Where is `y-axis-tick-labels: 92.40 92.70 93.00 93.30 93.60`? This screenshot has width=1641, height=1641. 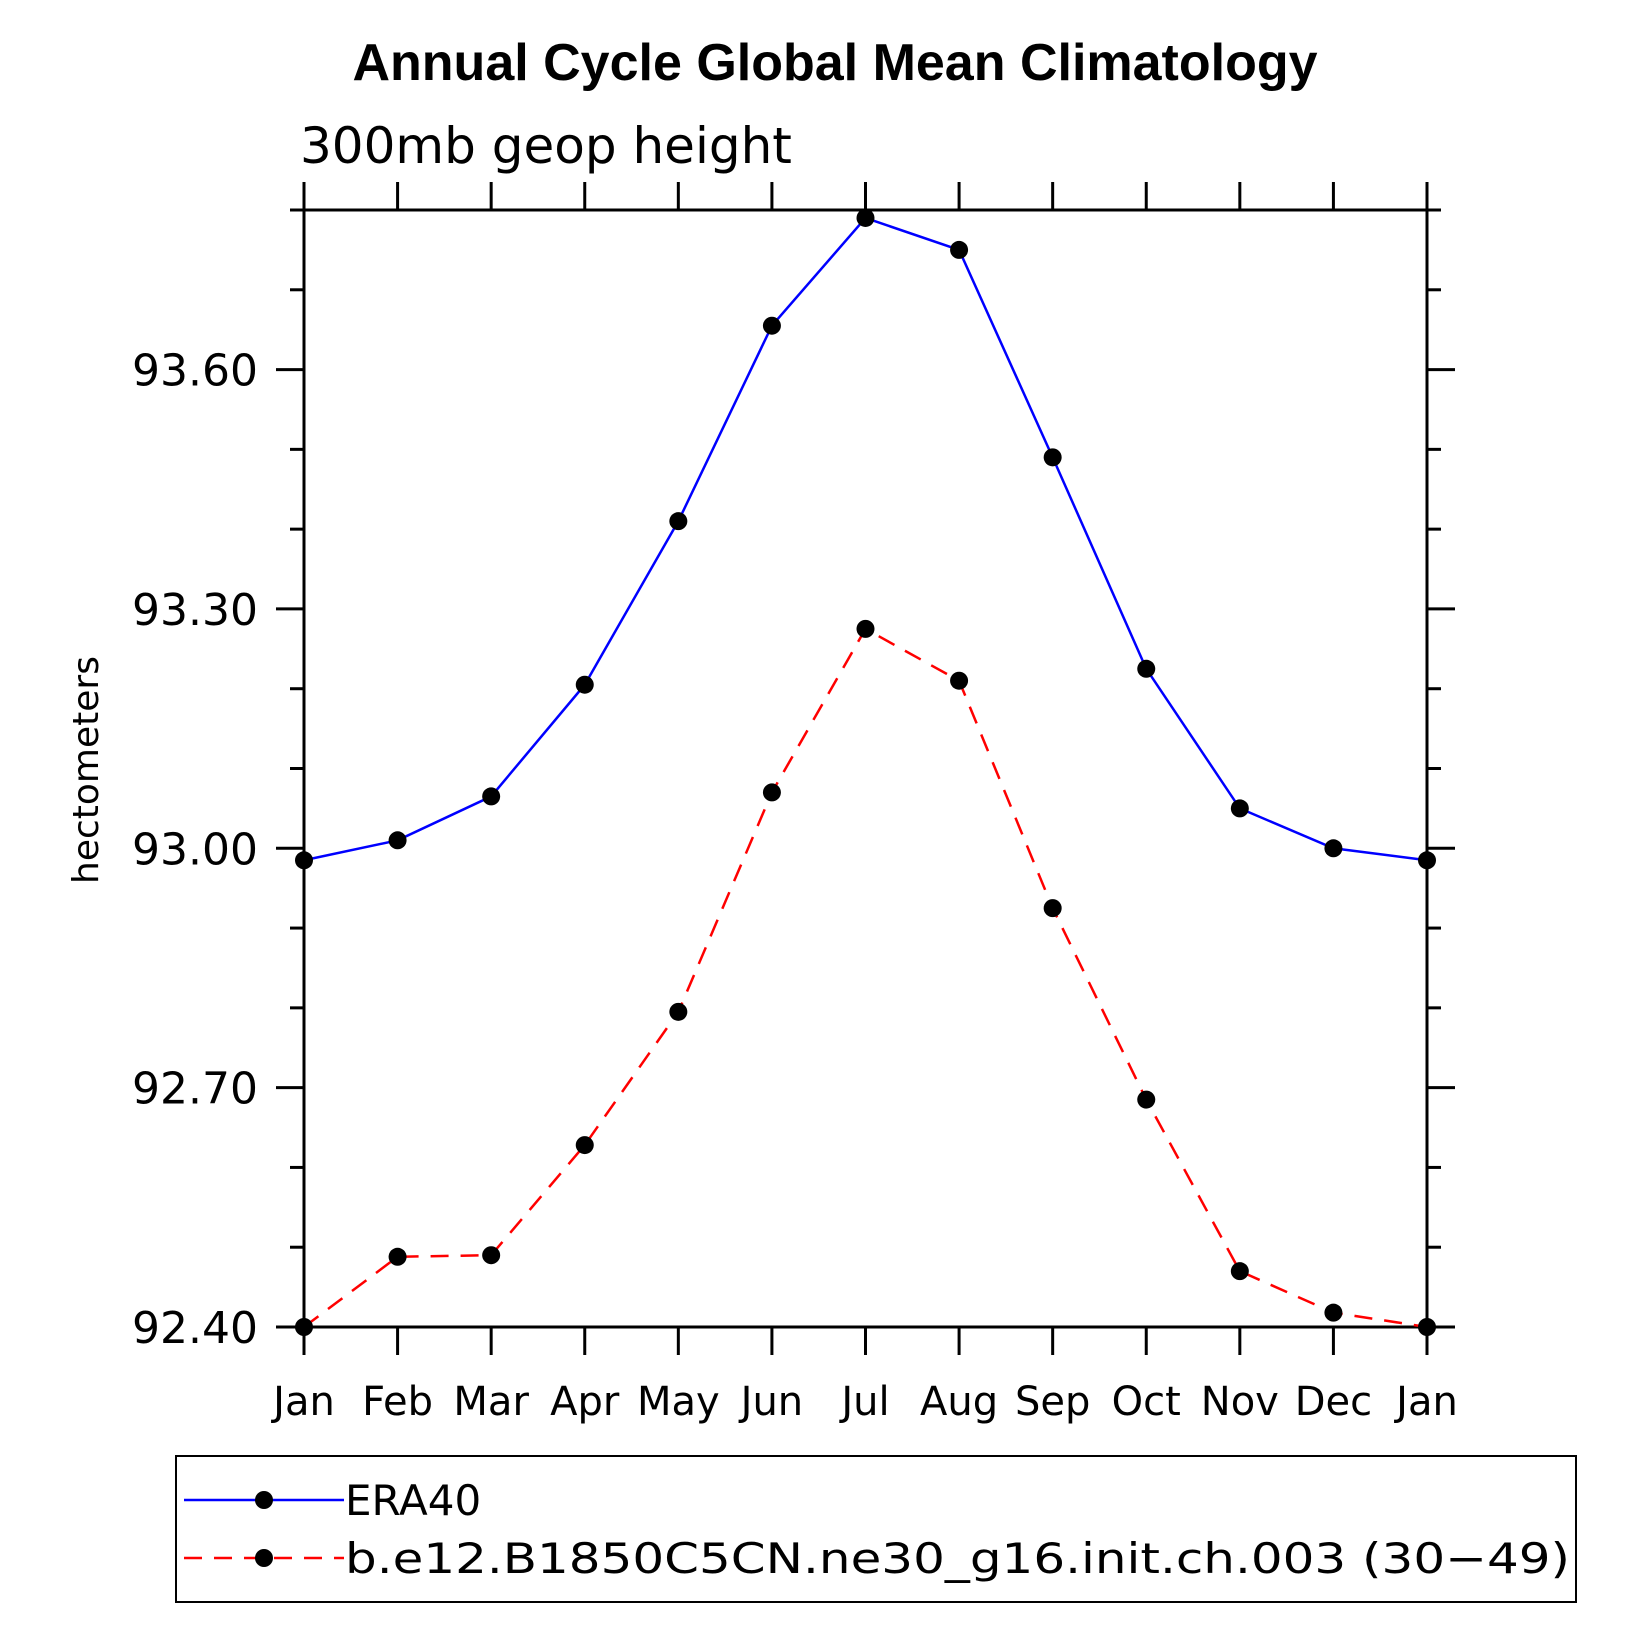
y-axis-tick-labels: 92.40 92.70 93.00 93.30 93.60 is located at coordinates (195, 850).